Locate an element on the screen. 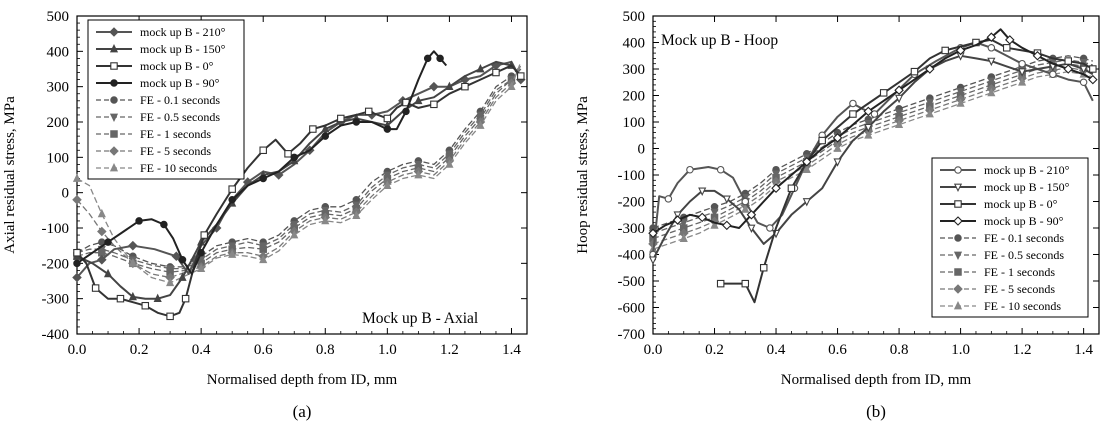  legend-label: FE - 10 seconds is located at coordinates (178, 168).